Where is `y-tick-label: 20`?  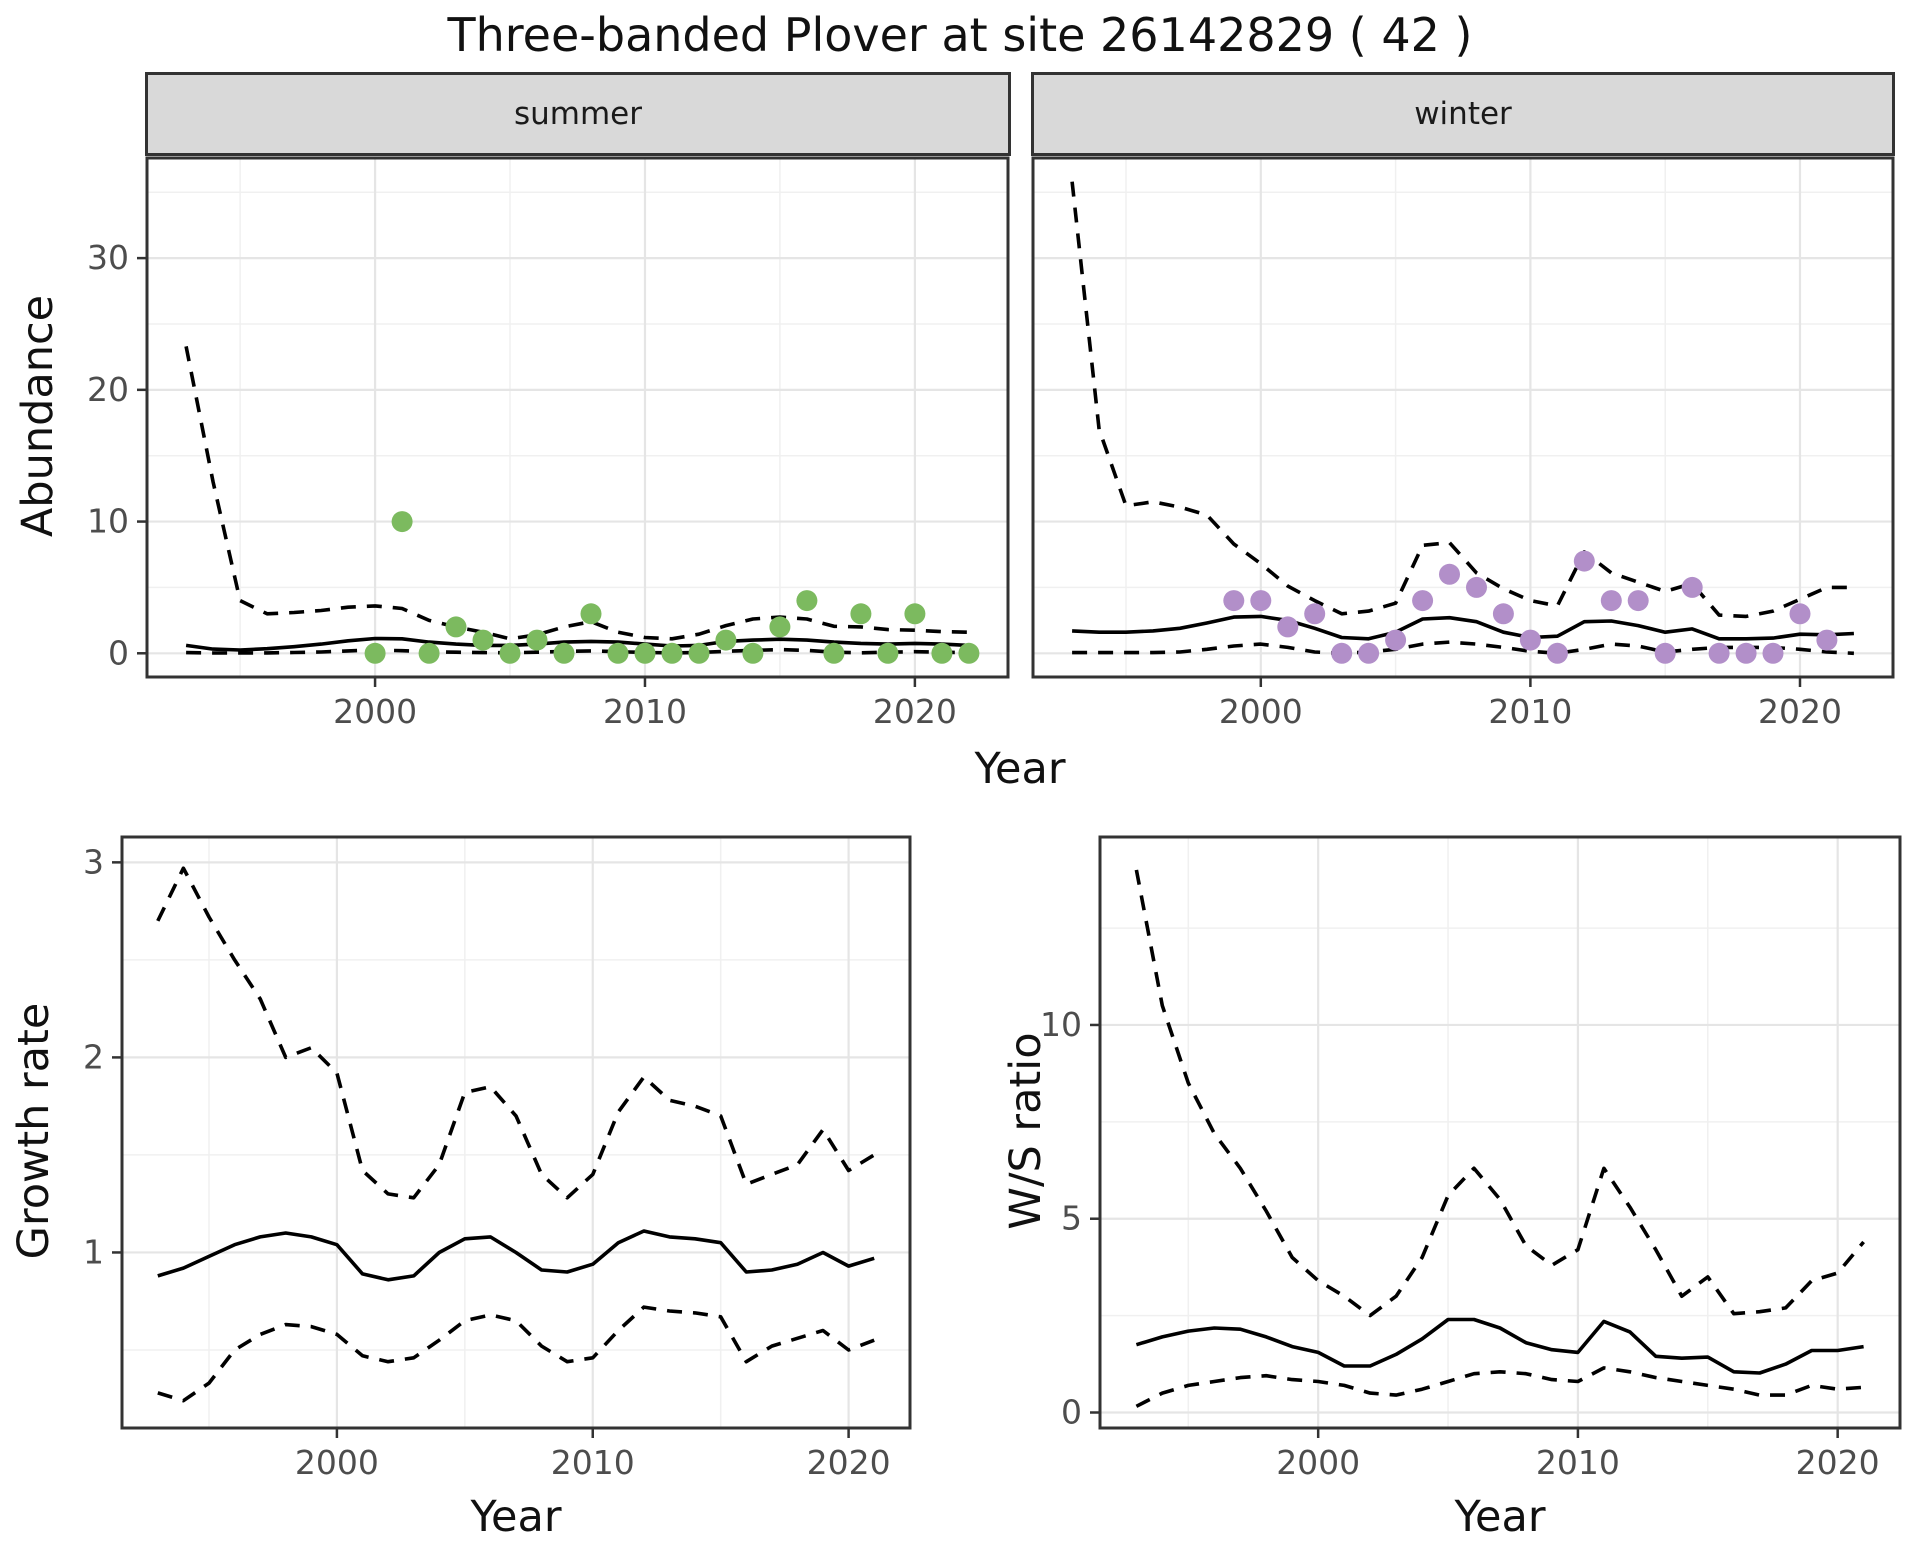 y-tick-label: 20 is located at coordinates (108, 389).